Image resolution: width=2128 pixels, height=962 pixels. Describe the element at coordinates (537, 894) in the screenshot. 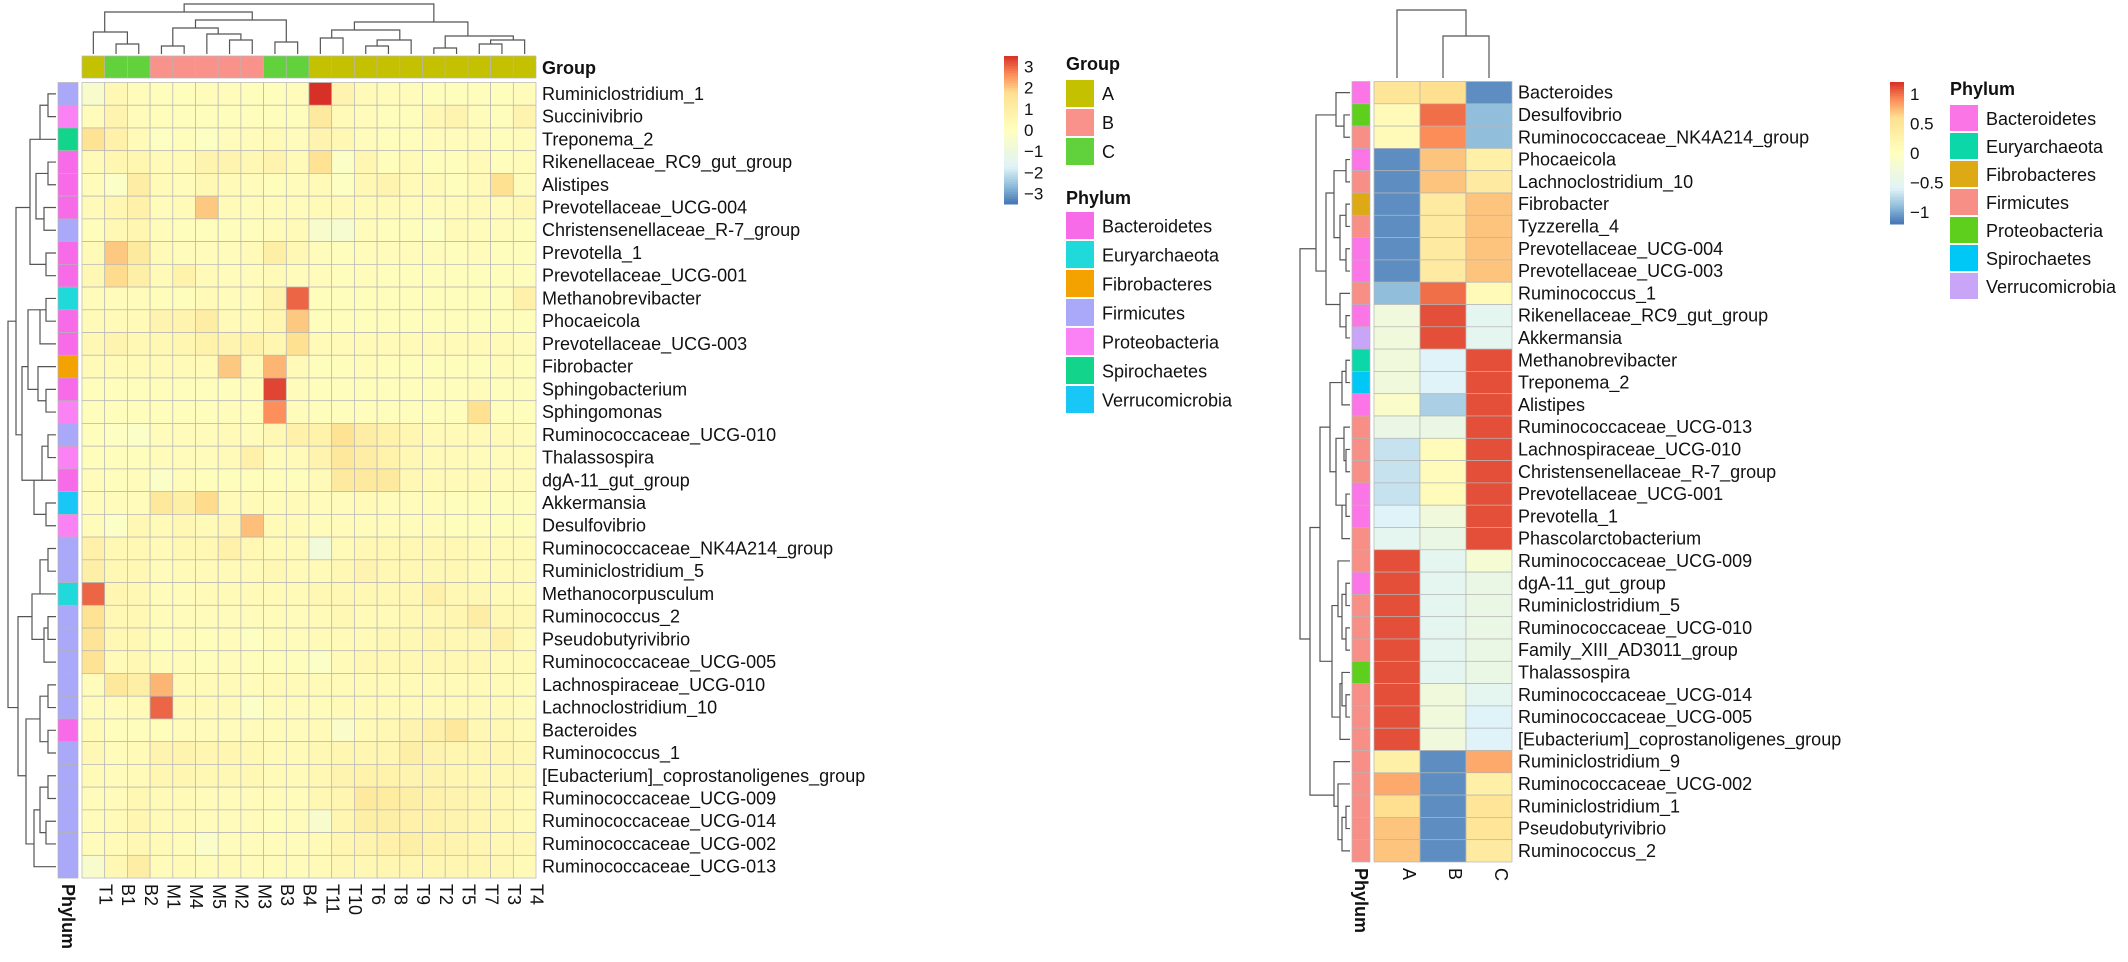

I see `column-label: T4` at that location.